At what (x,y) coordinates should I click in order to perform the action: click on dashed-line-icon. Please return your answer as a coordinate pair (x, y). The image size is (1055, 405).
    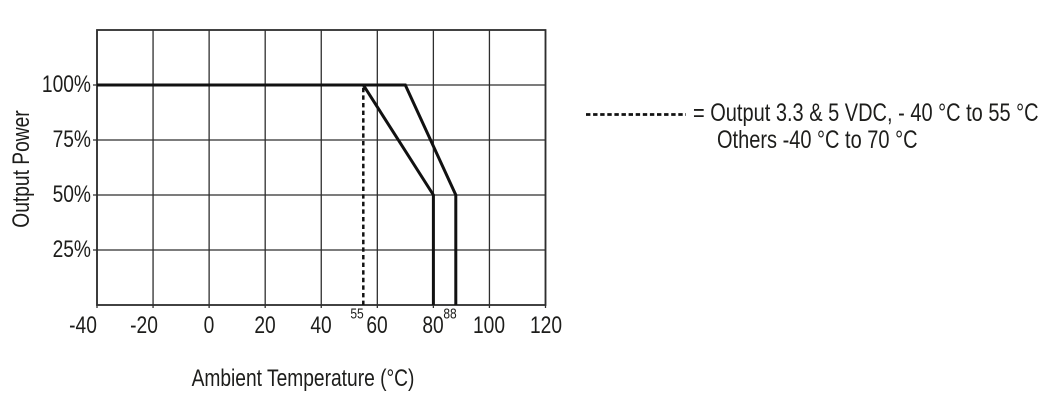
    Looking at the image, I should click on (636, 114).